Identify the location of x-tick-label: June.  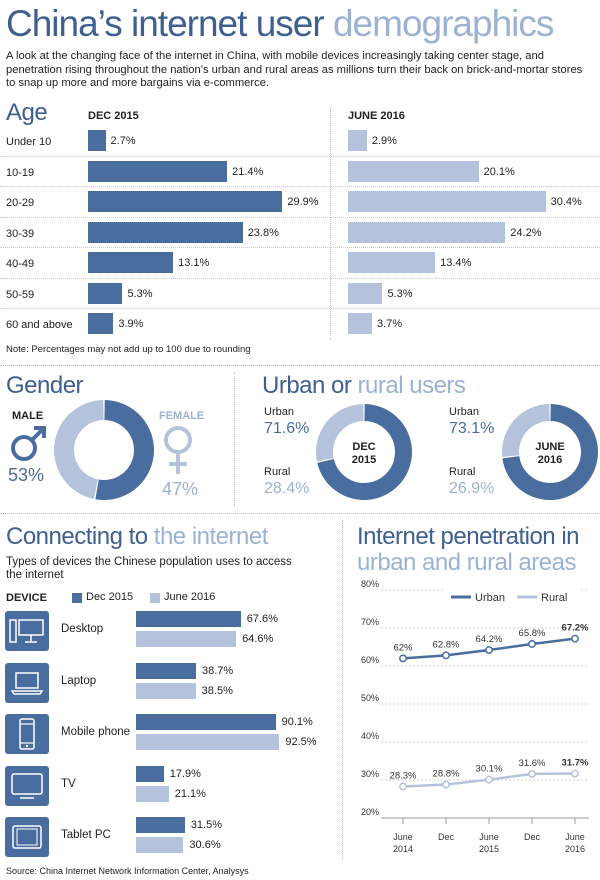
(403, 837).